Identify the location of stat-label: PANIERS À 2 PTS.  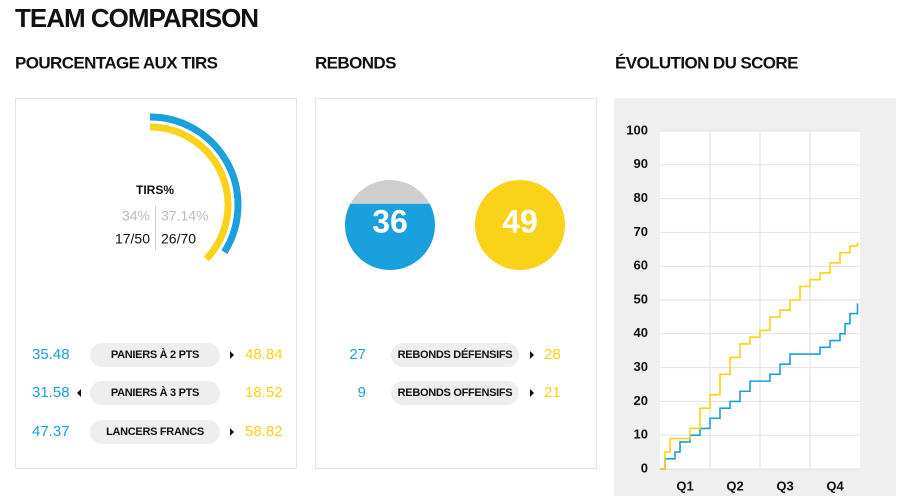
(155, 354).